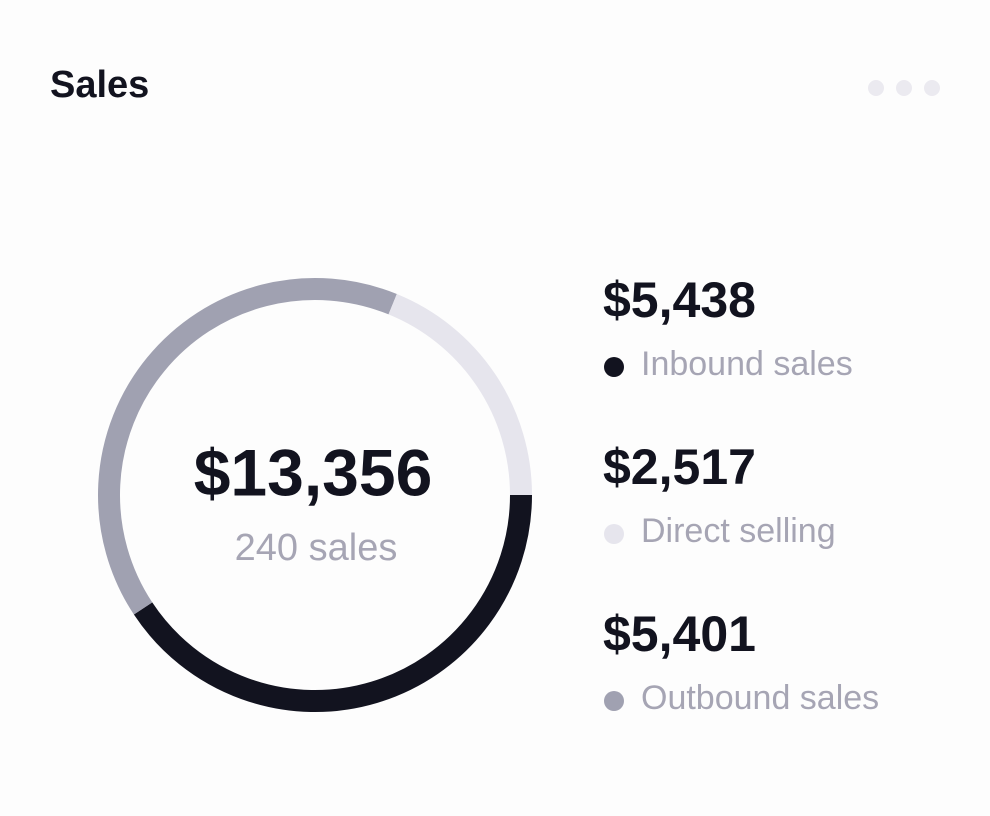  Describe the element at coordinates (679, 300) in the screenshot. I see `legend-value: $5,438` at that location.